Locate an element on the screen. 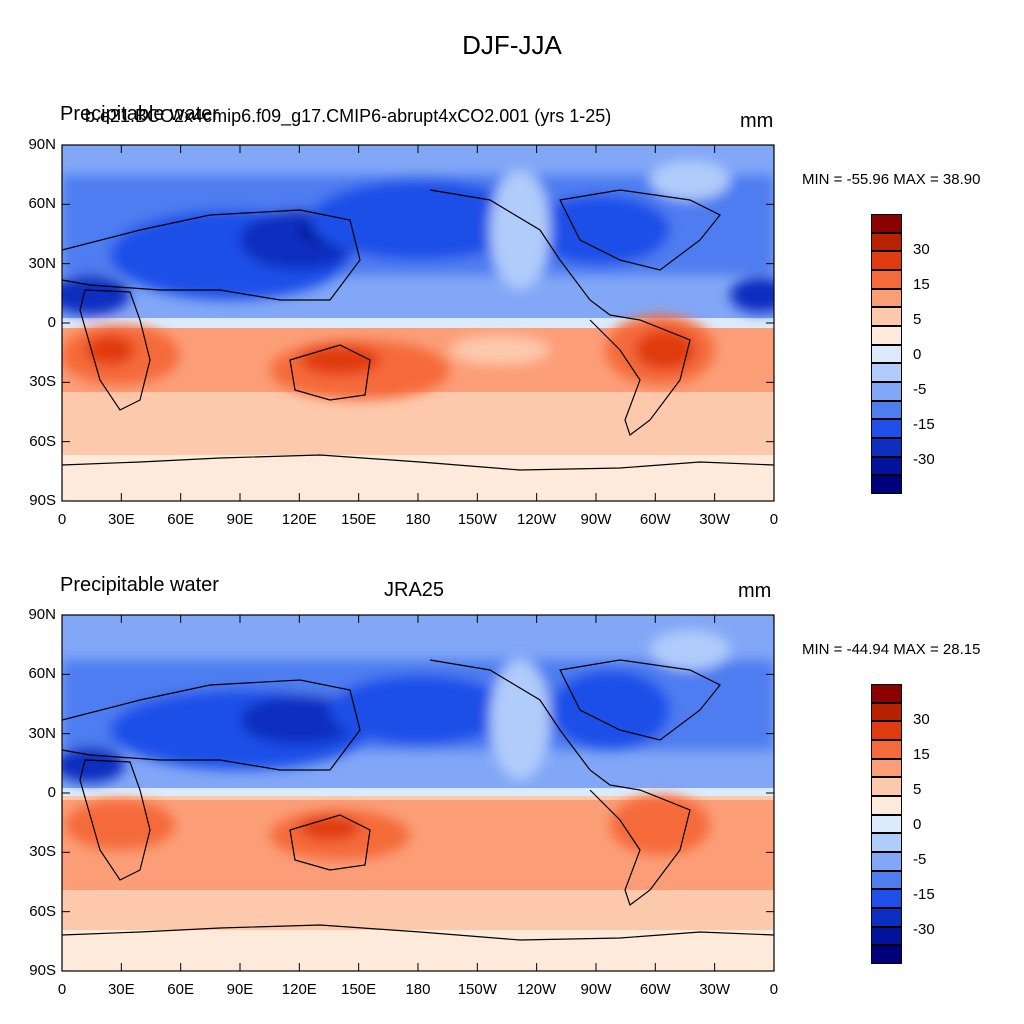  panel1-units: mm is located at coordinates (757, 121).